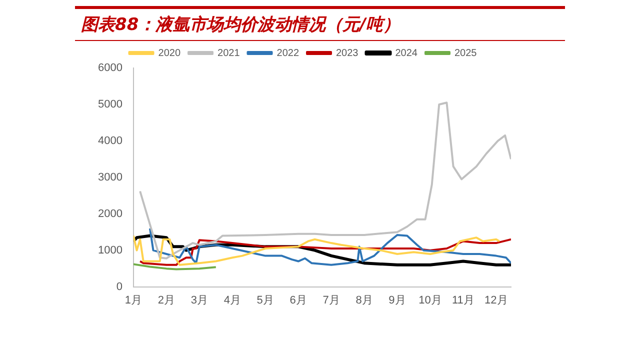 The width and height of the screenshot is (621, 343). I want to click on y-tick-label: 1000, so click(110, 250).